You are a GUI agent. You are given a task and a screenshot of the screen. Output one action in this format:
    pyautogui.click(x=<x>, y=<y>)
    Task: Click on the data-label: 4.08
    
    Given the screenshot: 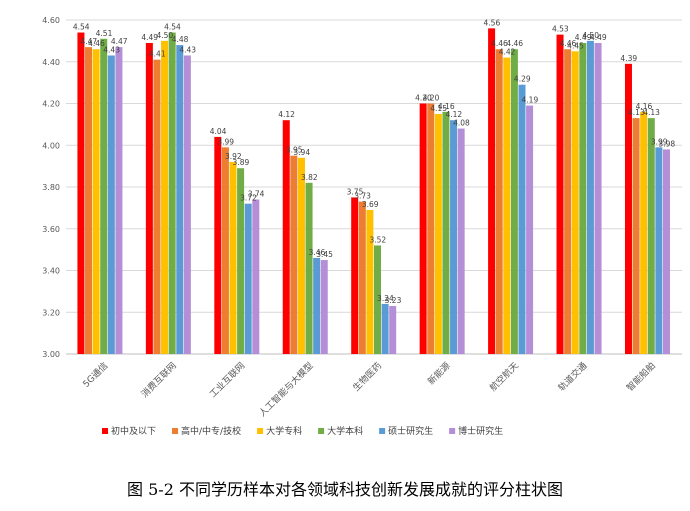 What is the action you would take?
    pyautogui.click(x=461, y=123)
    